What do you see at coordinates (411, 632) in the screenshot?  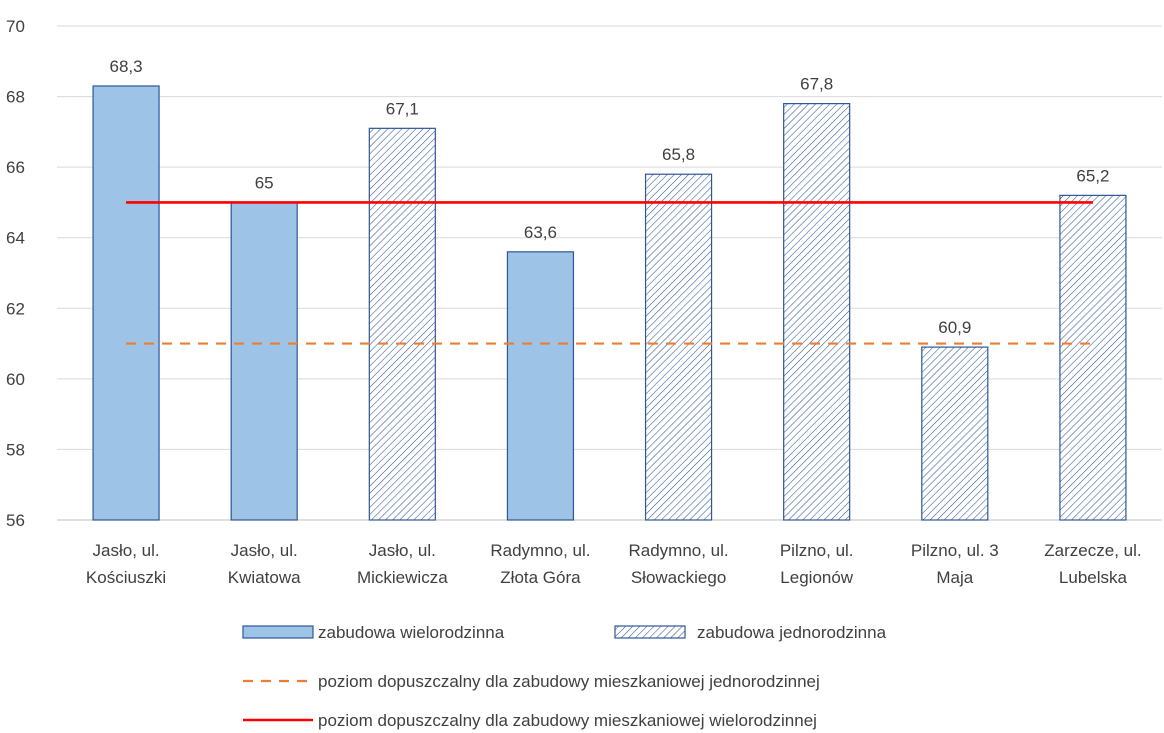 I see `legend-label: zabudowa wielorodzinna` at bounding box center [411, 632].